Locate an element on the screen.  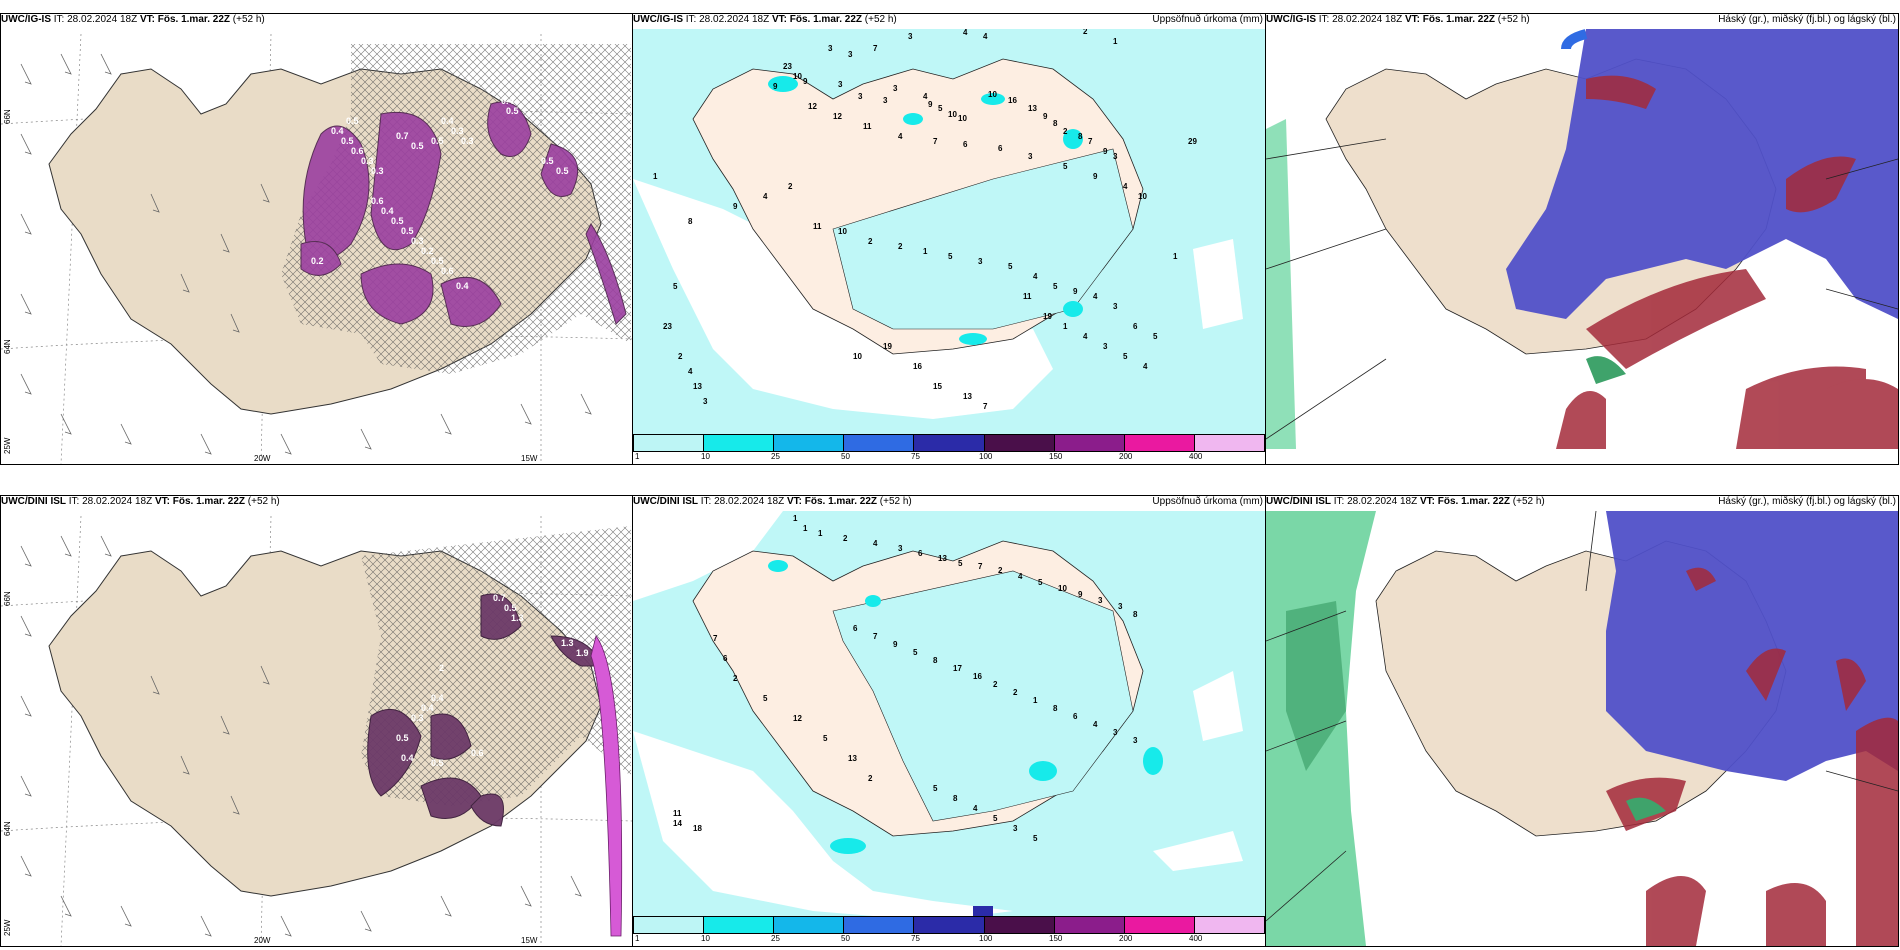
precip-value-label: 14 is located at coordinates (677, 823).